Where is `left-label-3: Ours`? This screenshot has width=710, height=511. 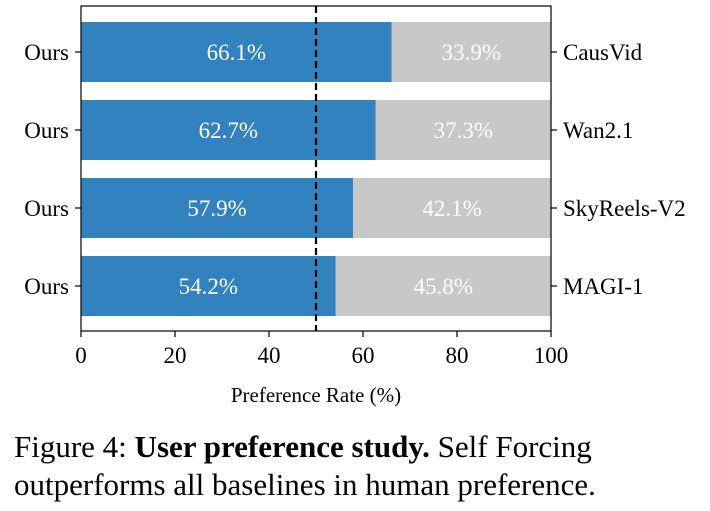 left-label-3: Ours is located at coordinates (46, 286).